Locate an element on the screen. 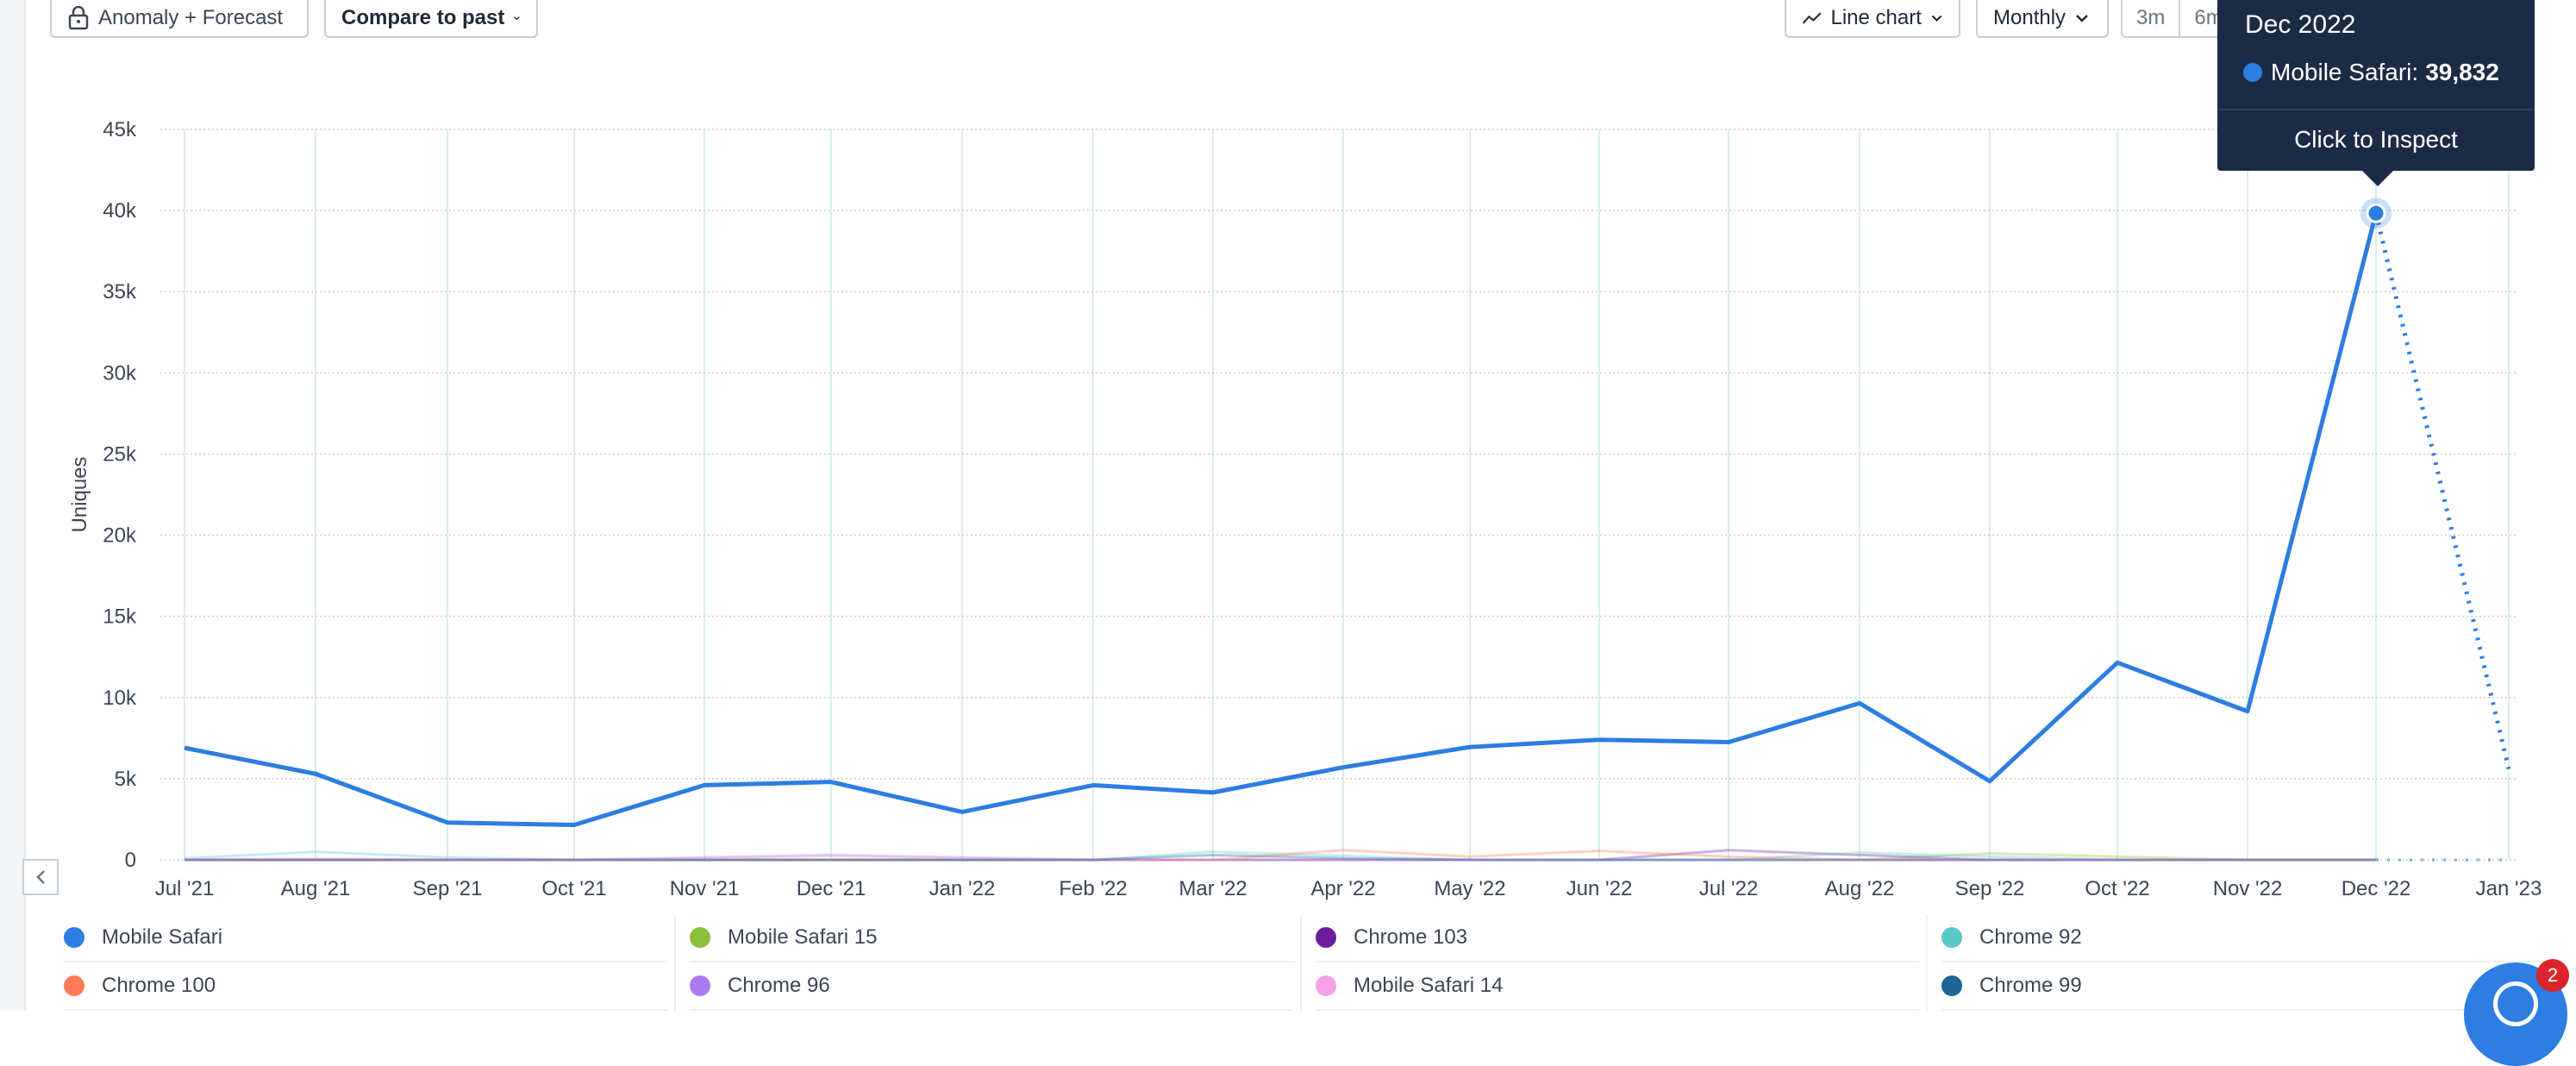 The height and width of the screenshot is (1066, 2576). legend-item: Mobile Safari is located at coordinates (365, 938).